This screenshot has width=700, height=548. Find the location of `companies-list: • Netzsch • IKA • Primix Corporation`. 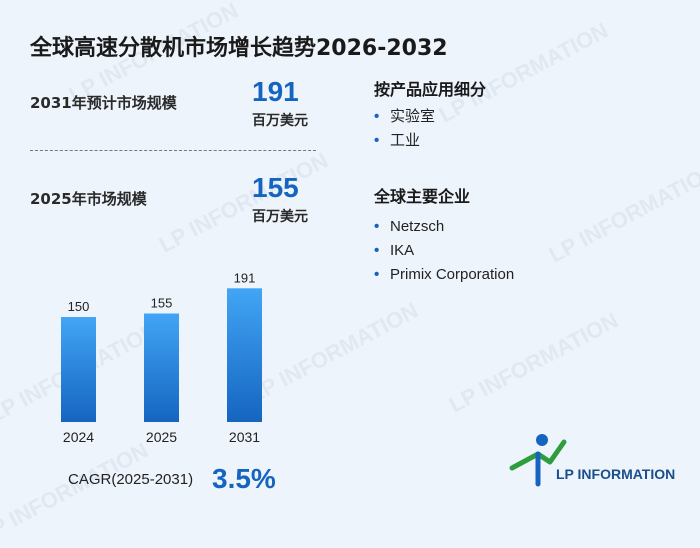

companies-list: • Netzsch • IKA • Primix Corporation is located at coordinates (444, 251).